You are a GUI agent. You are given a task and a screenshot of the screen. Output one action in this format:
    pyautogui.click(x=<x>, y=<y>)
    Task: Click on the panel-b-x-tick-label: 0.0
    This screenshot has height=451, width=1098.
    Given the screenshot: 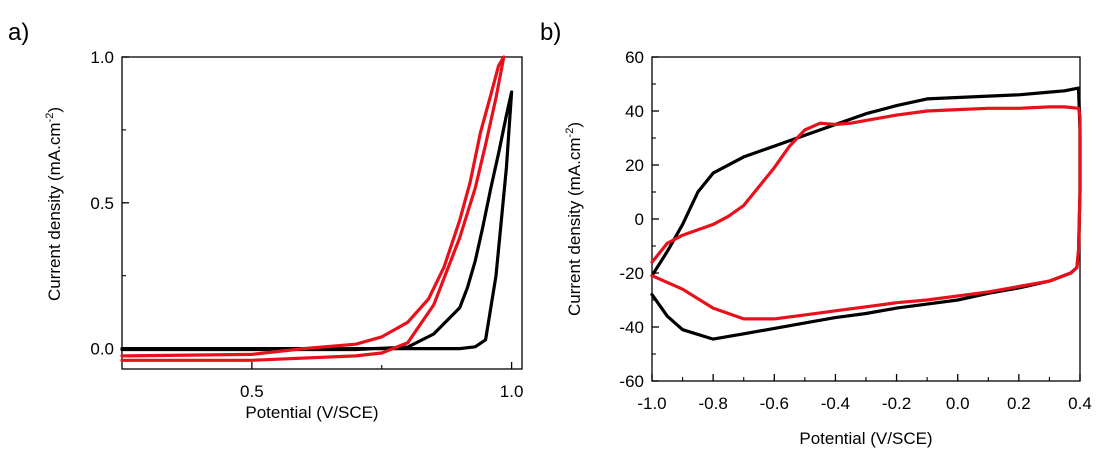 What is the action you would take?
    pyautogui.click(x=958, y=403)
    